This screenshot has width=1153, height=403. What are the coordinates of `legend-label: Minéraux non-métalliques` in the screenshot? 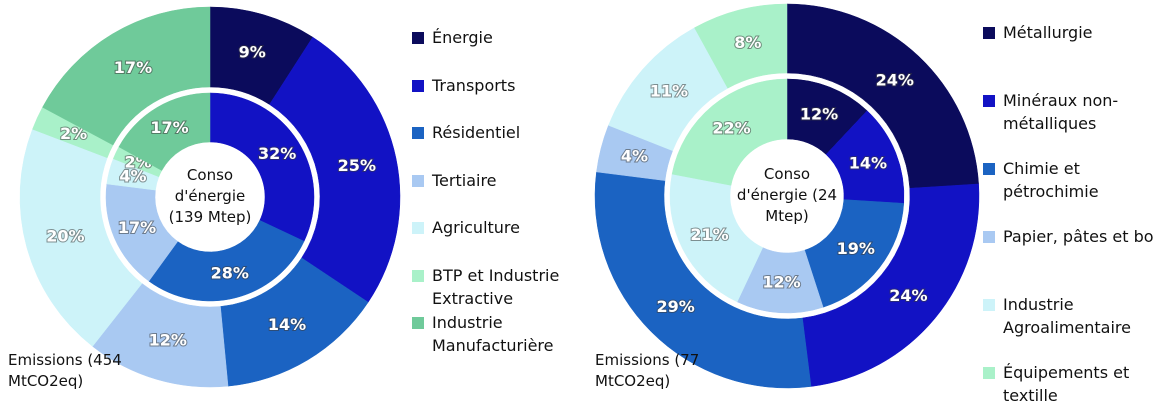 It's located at (1061, 112).